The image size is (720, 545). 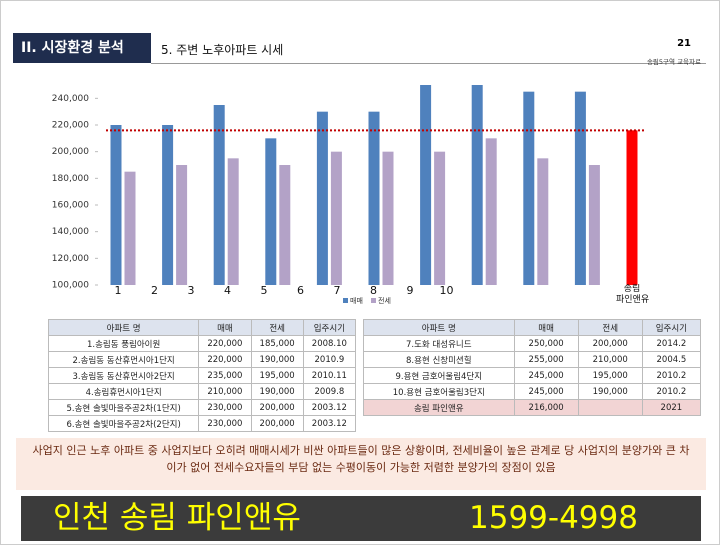 I want to click on x-tick-label: 9, so click(x=410, y=290).